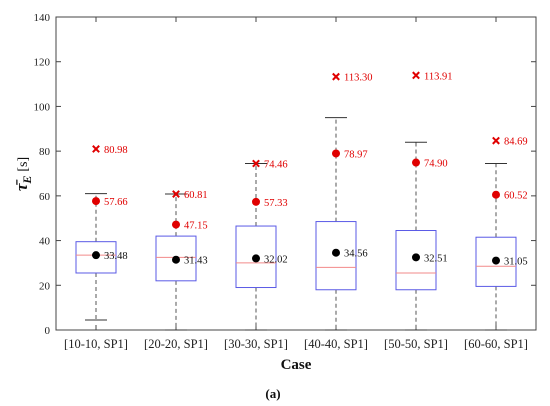 Image resolution: width=550 pixels, height=406 pixels. What do you see at coordinates (276, 259) in the screenshot?
I see `mean-label: 32.02` at bounding box center [276, 259].